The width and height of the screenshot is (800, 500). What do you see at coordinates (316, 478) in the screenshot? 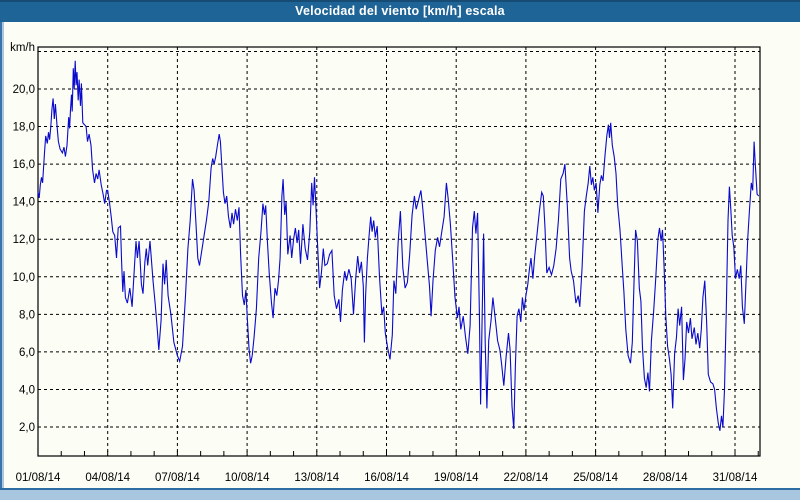
I see `x-tick-label: 13/08/14` at bounding box center [316, 478].